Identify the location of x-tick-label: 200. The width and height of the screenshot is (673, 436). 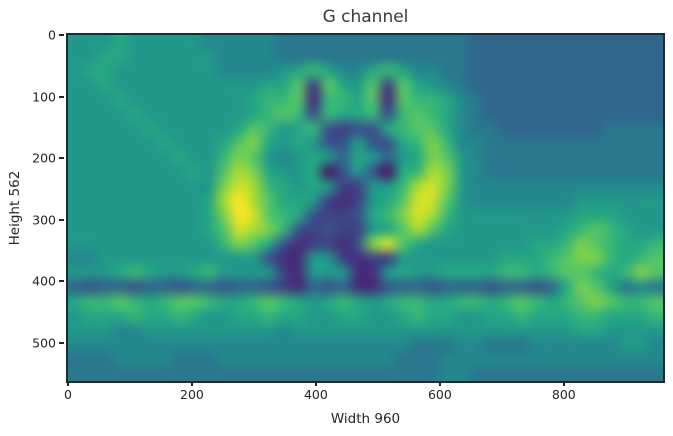
(192, 394).